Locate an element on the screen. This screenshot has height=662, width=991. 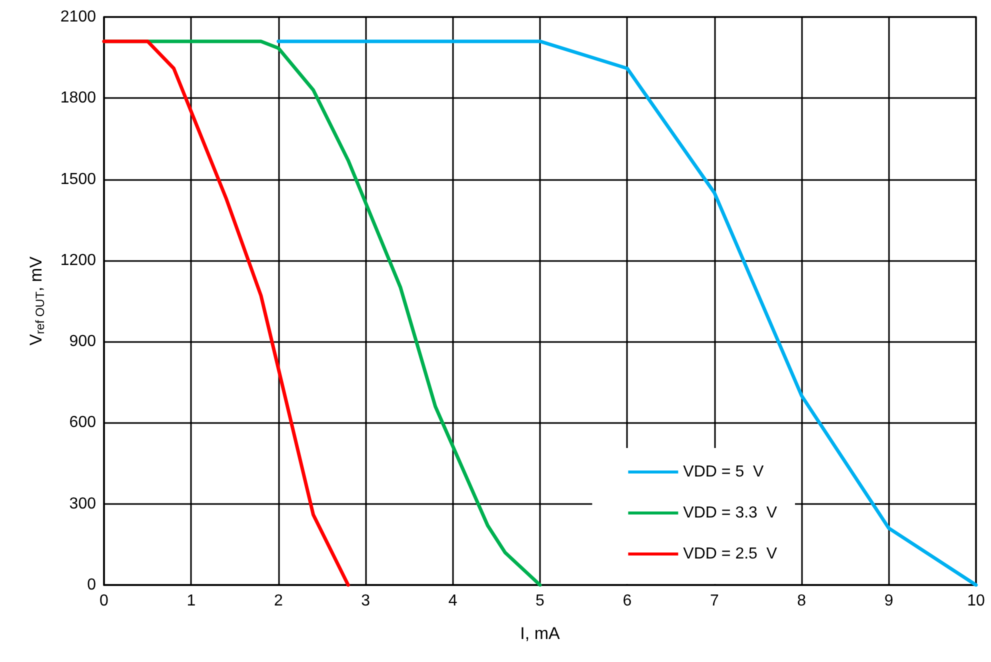
y-tick-label: 1800 is located at coordinates (78, 98).